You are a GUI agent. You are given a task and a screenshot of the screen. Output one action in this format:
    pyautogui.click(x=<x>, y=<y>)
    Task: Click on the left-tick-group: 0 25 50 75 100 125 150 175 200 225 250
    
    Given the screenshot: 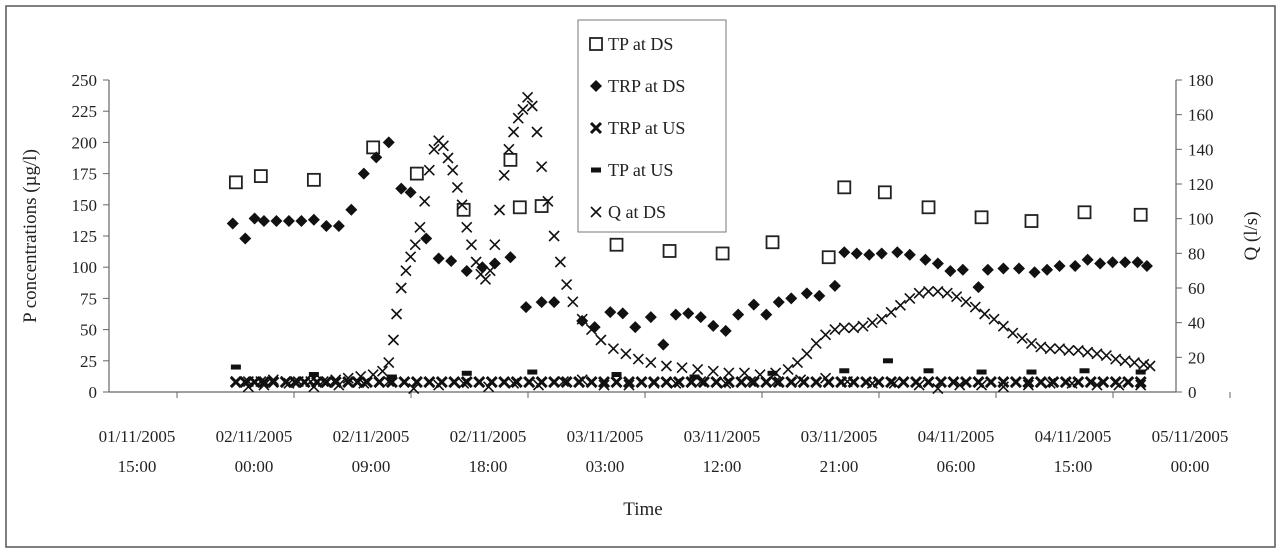 What is the action you would take?
    pyautogui.click(x=90, y=236)
    